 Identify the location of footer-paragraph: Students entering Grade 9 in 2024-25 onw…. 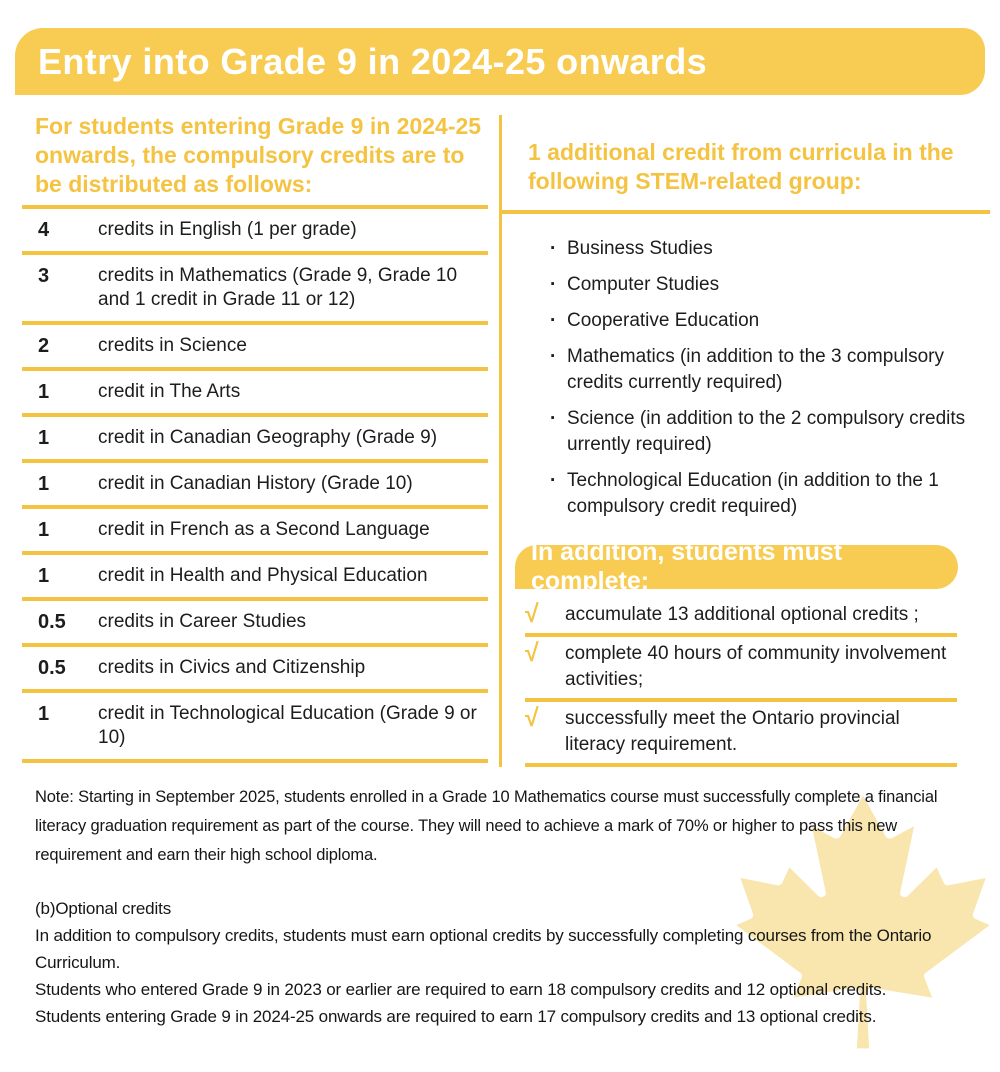
(456, 1016).